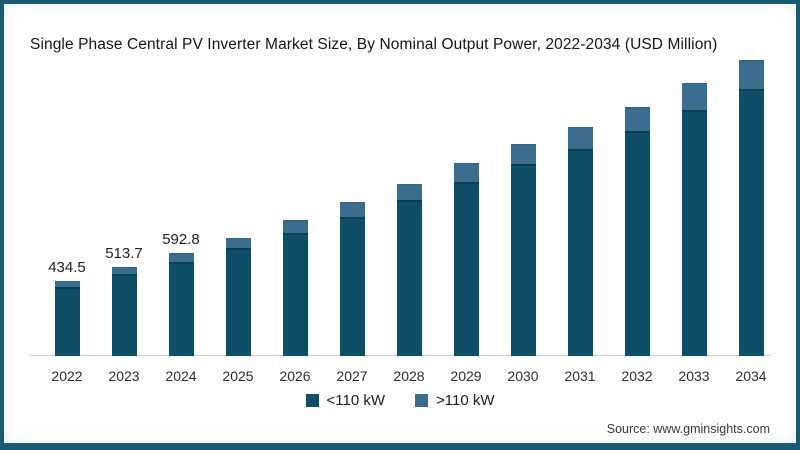 The image size is (800, 450). I want to click on x-tick-label-2022: 2022, so click(67, 376).